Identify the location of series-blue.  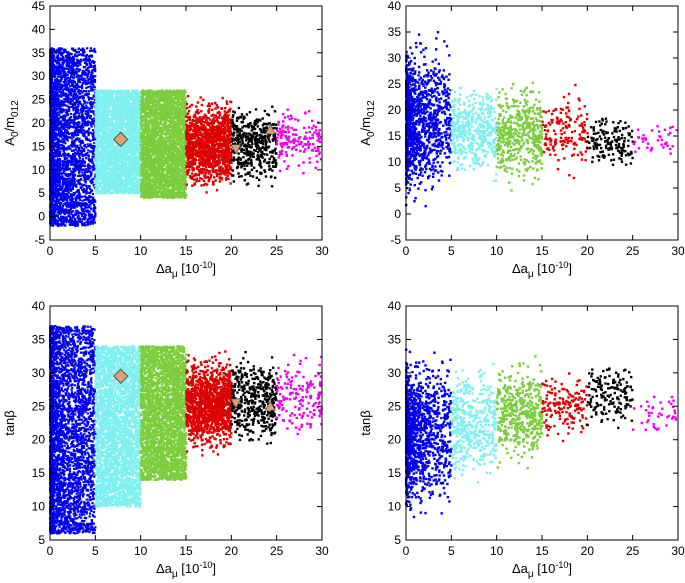
(73, 137).